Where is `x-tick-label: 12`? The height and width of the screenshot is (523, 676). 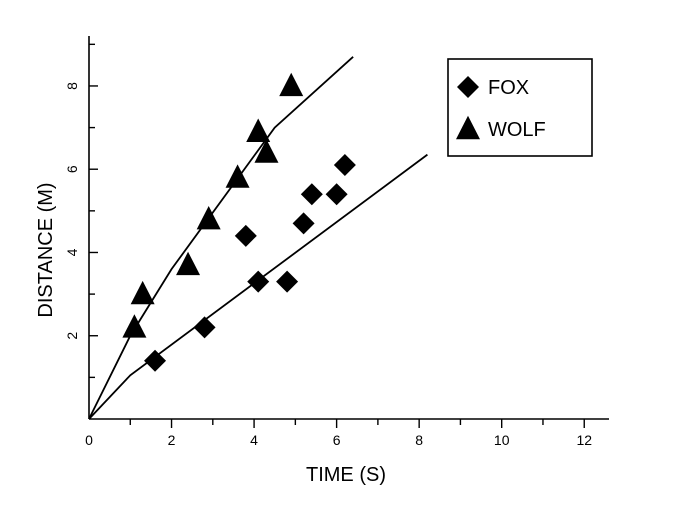 x-tick-label: 12 is located at coordinates (584, 440).